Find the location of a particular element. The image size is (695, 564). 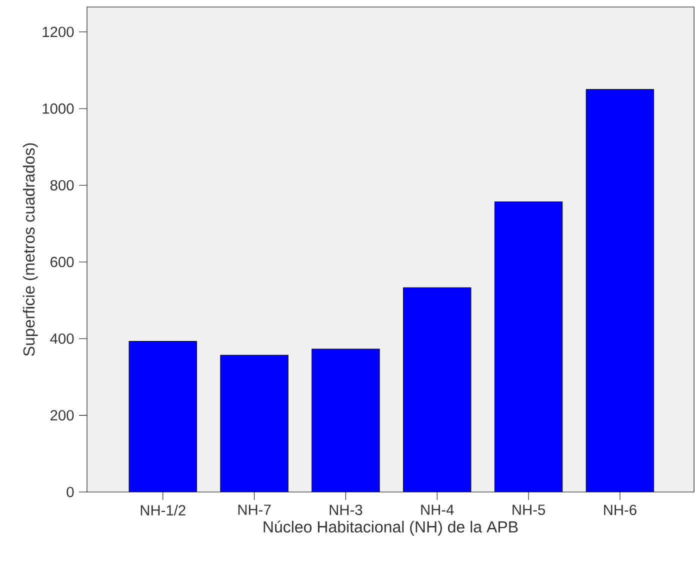

x-tick-label: NH-3 is located at coordinates (346, 510).